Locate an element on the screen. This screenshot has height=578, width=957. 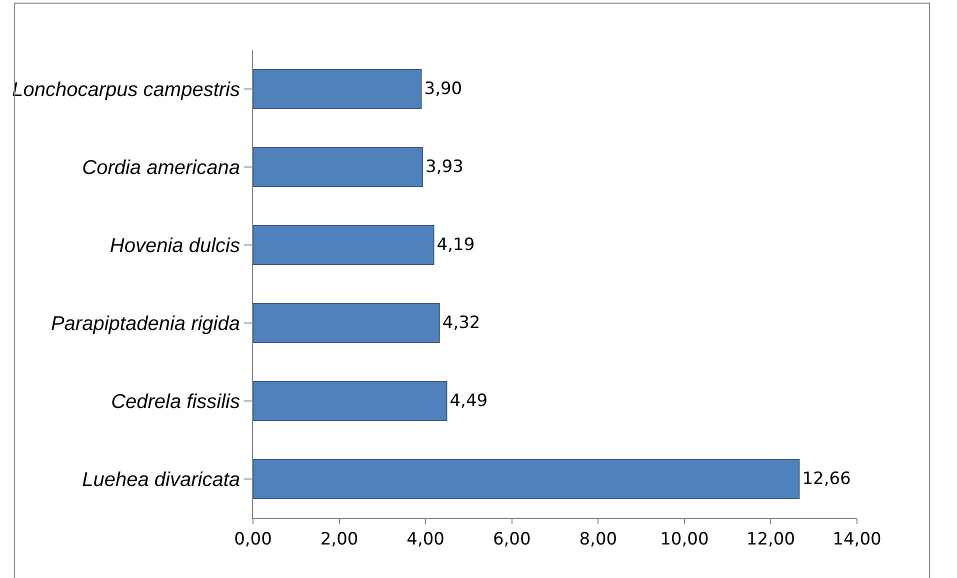
x-tick-label: 10,00 is located at coordinates (684, 539).